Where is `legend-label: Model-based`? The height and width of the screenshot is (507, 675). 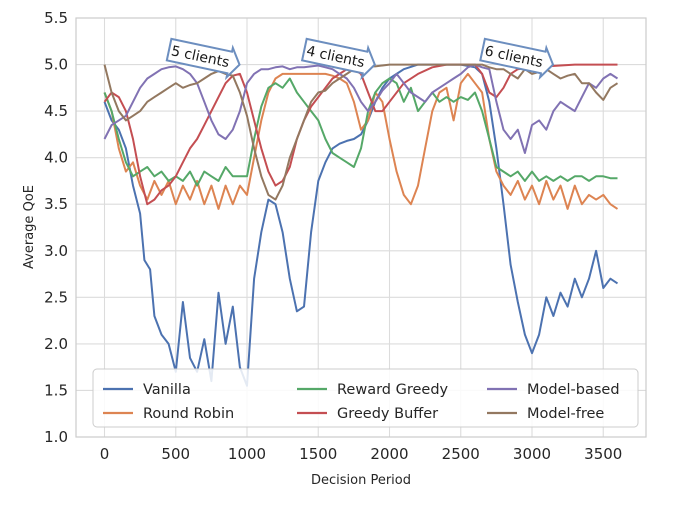 legend-label: Model-based is located at coordinates (573, 390).